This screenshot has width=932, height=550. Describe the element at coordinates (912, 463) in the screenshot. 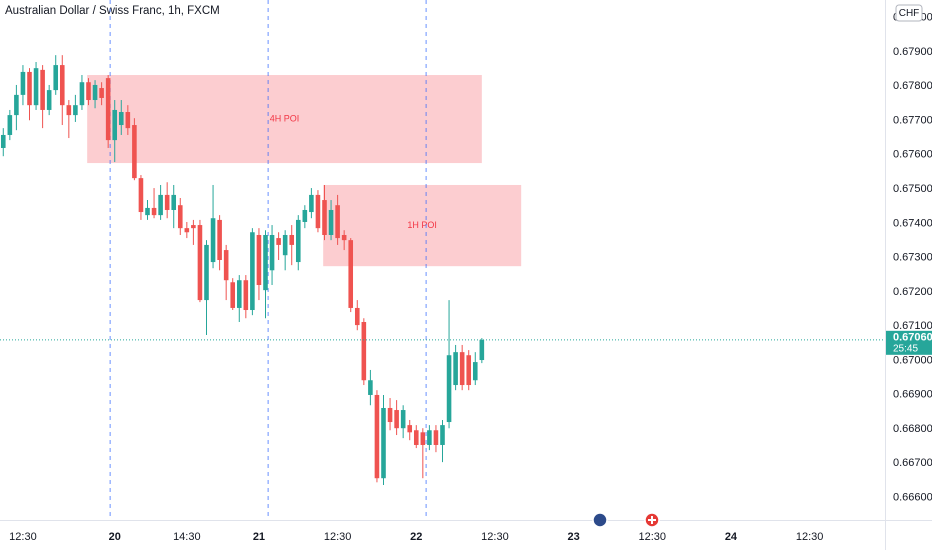

I see `y-tick-label: 0.66700` at that location.